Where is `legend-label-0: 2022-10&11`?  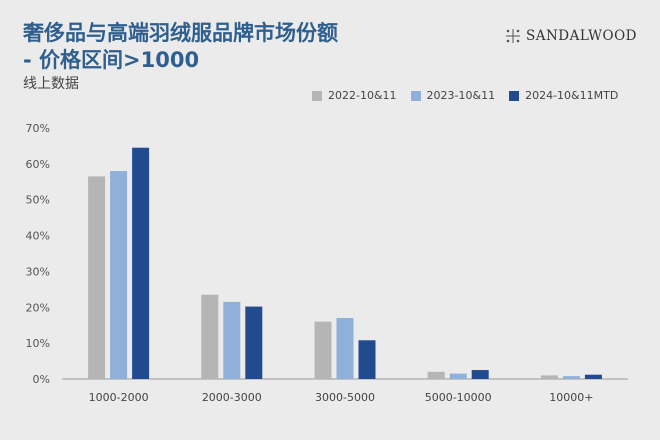 legend-label-0: 2022-10&11 is located at coordinates (362, 95).